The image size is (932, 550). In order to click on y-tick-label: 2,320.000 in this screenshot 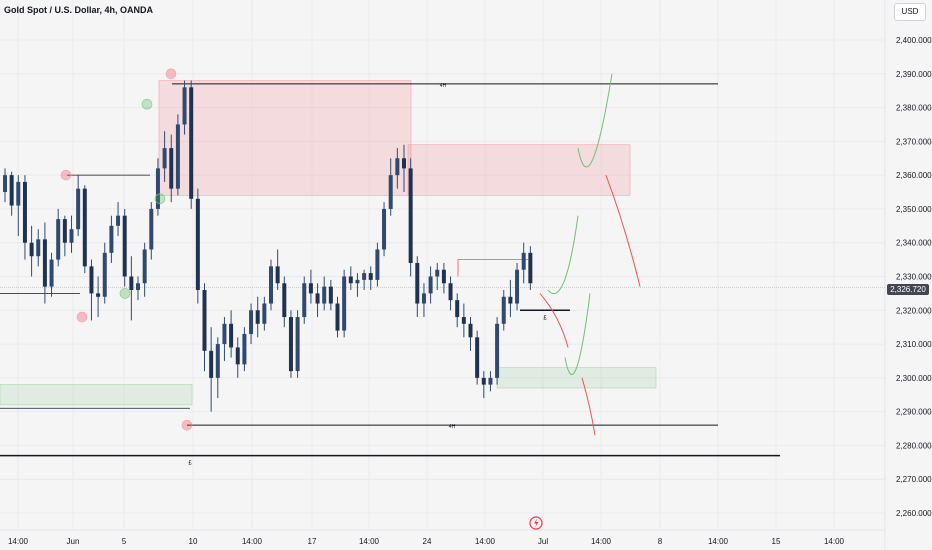, I will do `click(914, 310)`.